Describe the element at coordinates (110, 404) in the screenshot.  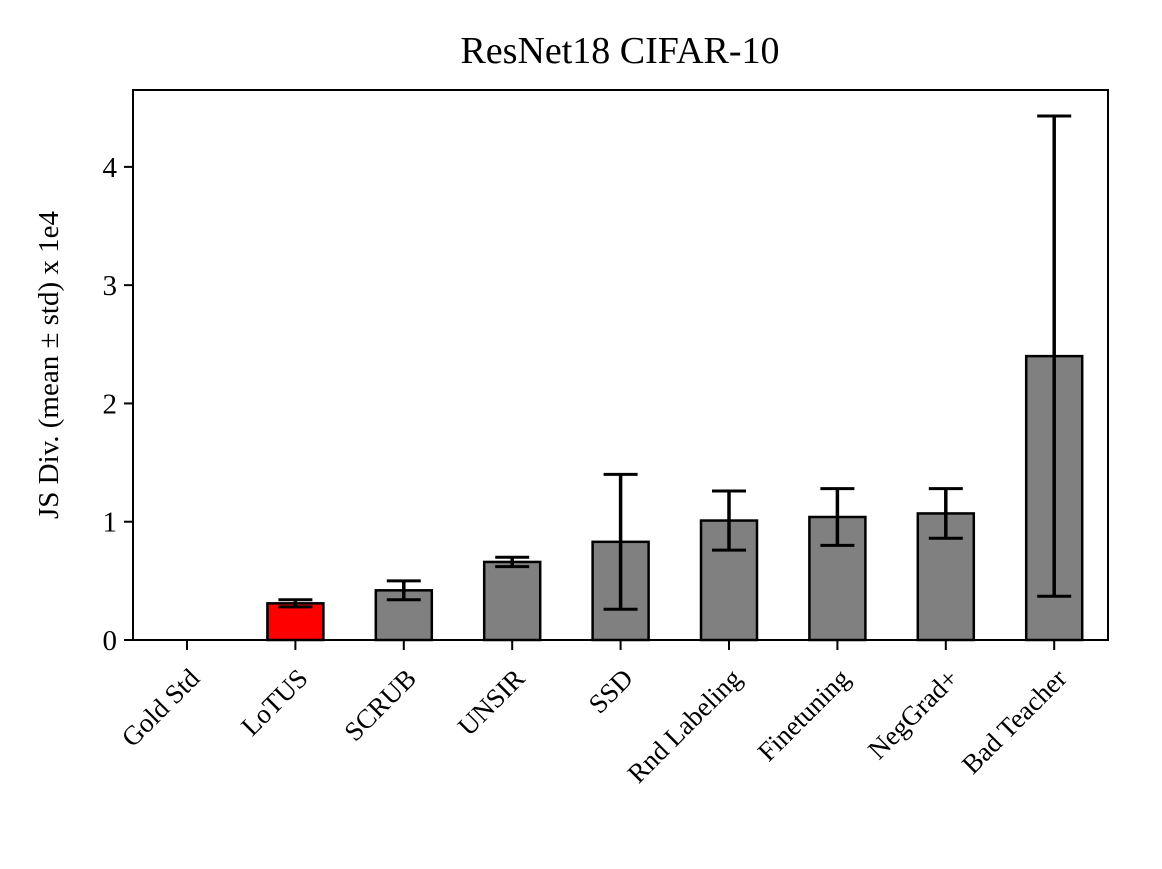
I see `y-tick-label: 2` at that location.